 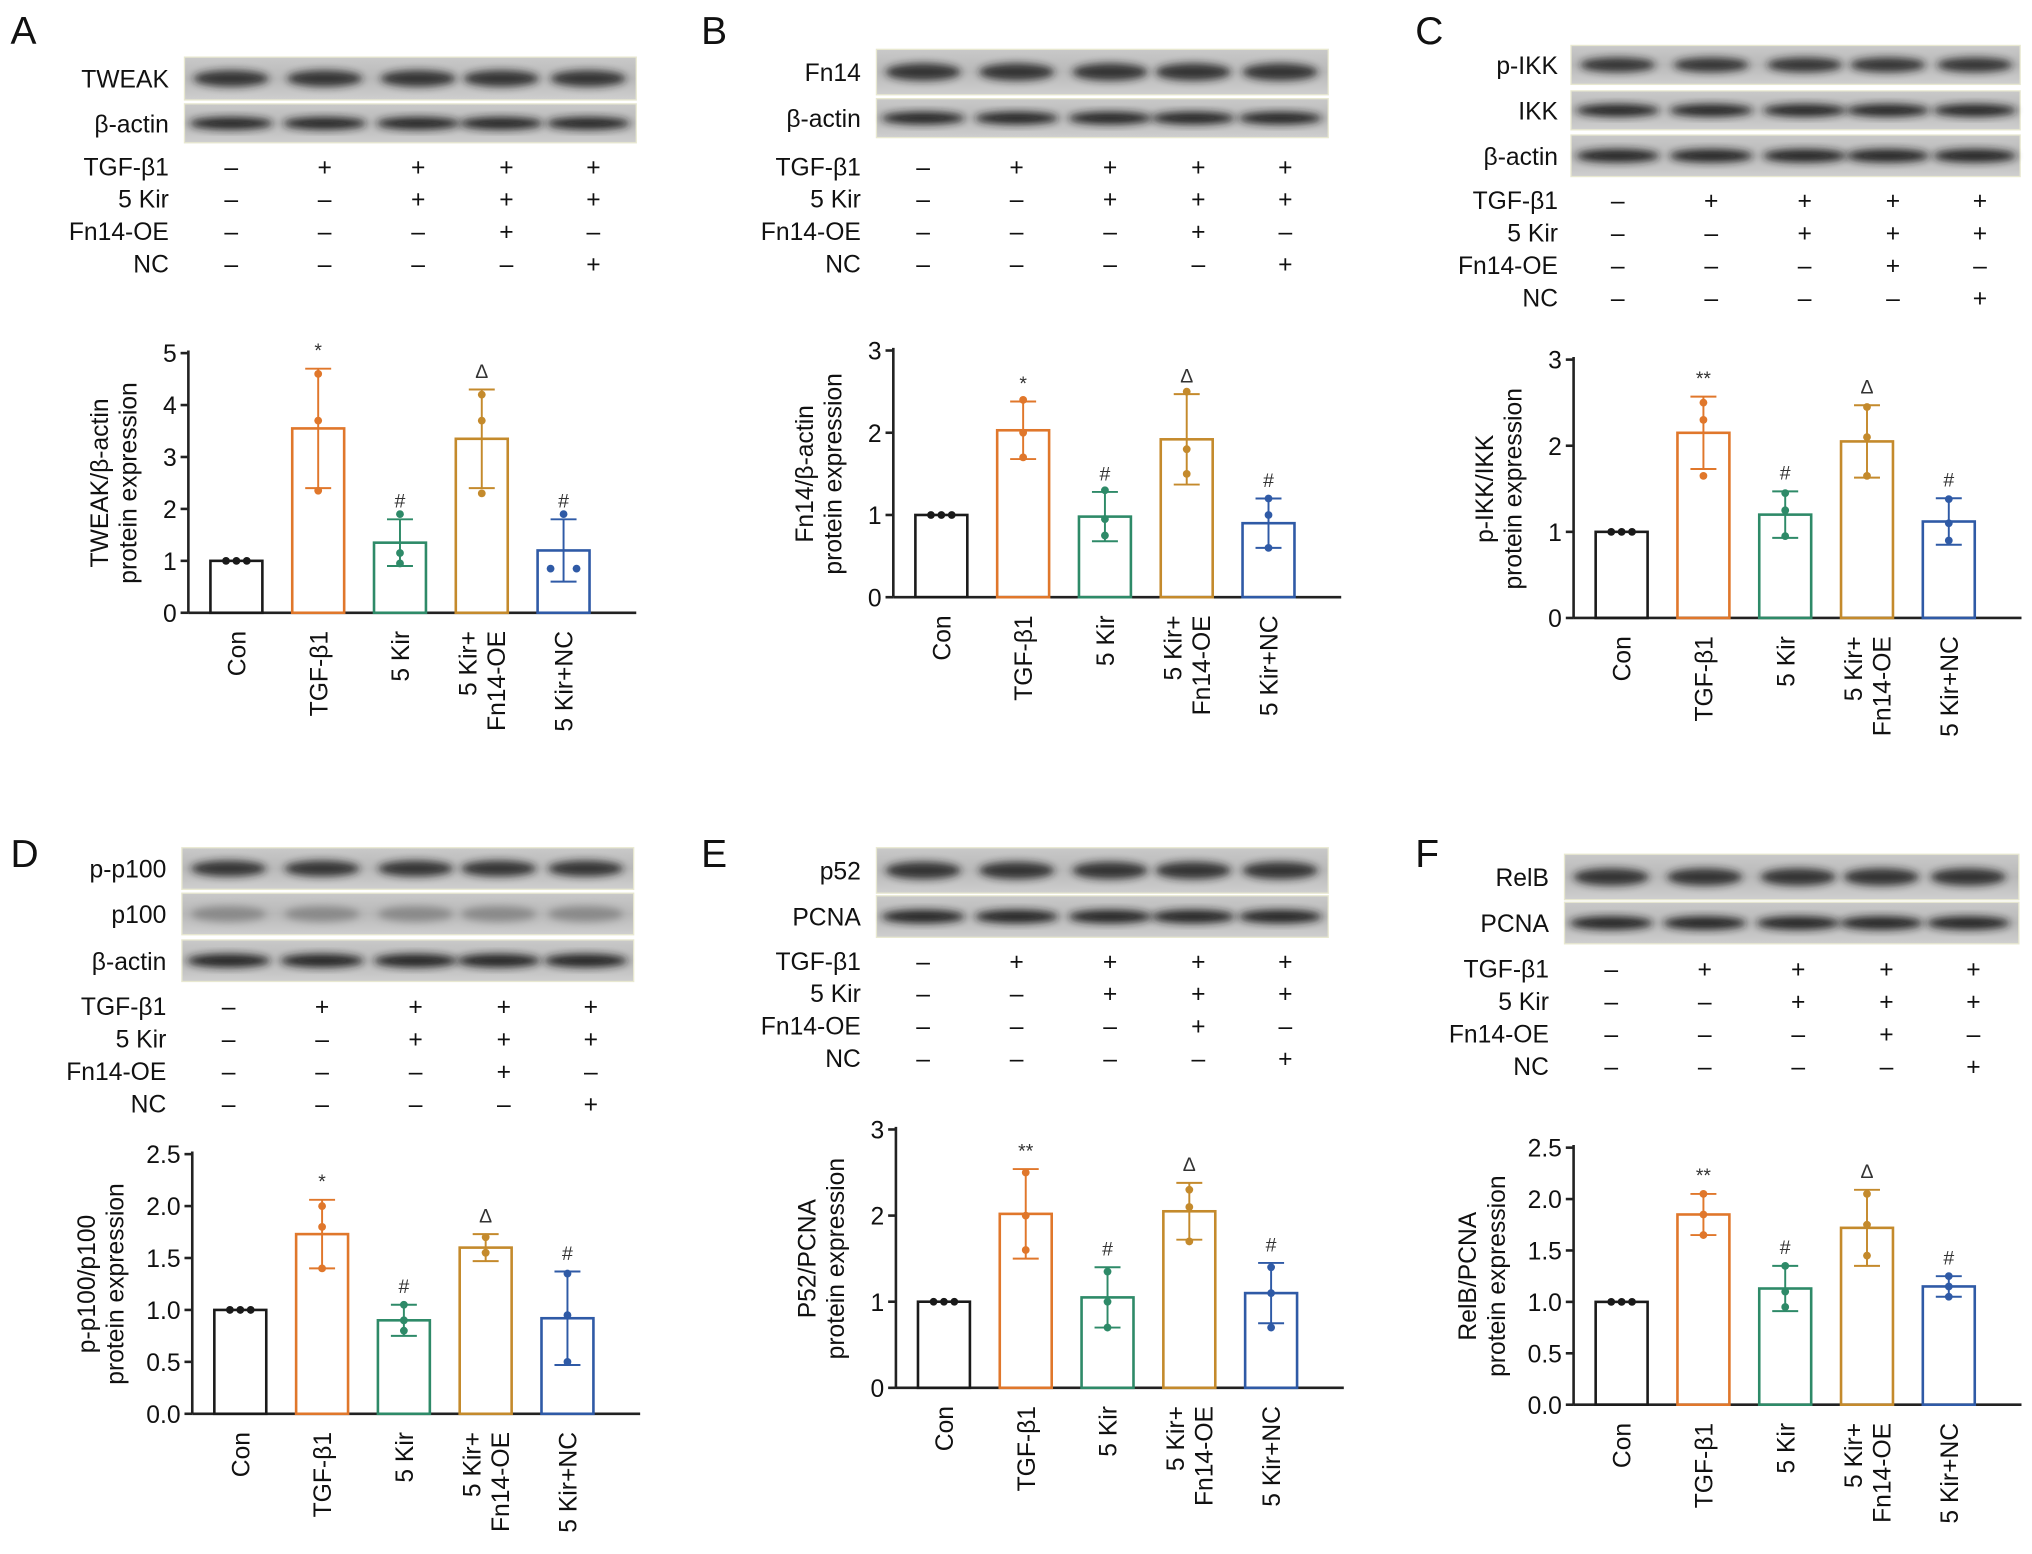 I want to click on blot-label: β-actin, so click(x=129, y=962).